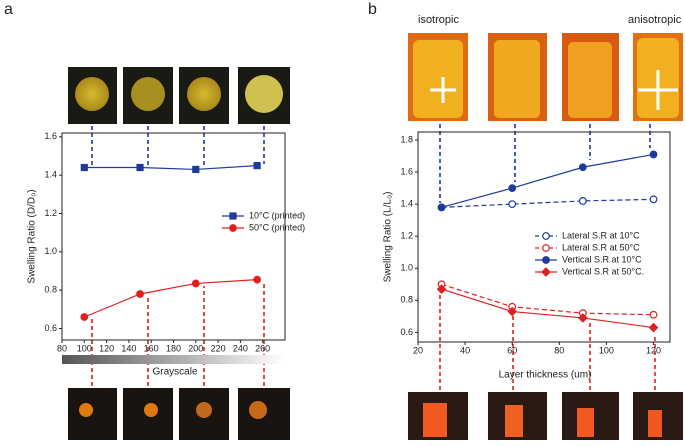  Describe the element at coordinates (8, 9) in the screenshot. I see `panel-label: a` at that location.